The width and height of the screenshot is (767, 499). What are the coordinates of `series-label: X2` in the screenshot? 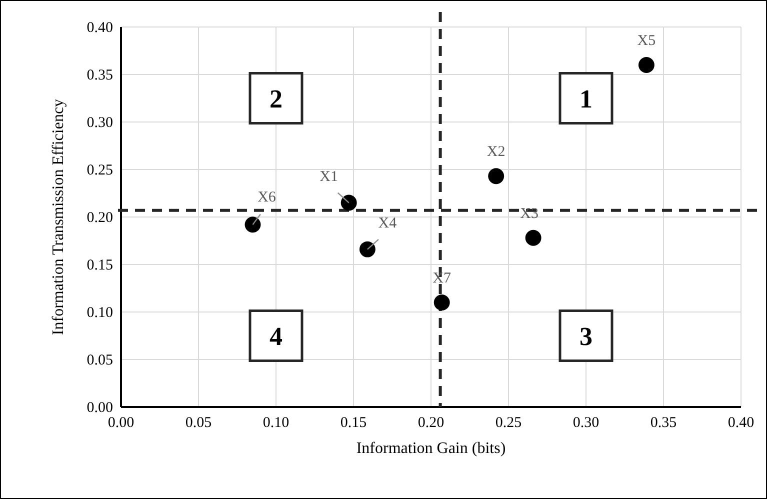 It's located at (496, 152).